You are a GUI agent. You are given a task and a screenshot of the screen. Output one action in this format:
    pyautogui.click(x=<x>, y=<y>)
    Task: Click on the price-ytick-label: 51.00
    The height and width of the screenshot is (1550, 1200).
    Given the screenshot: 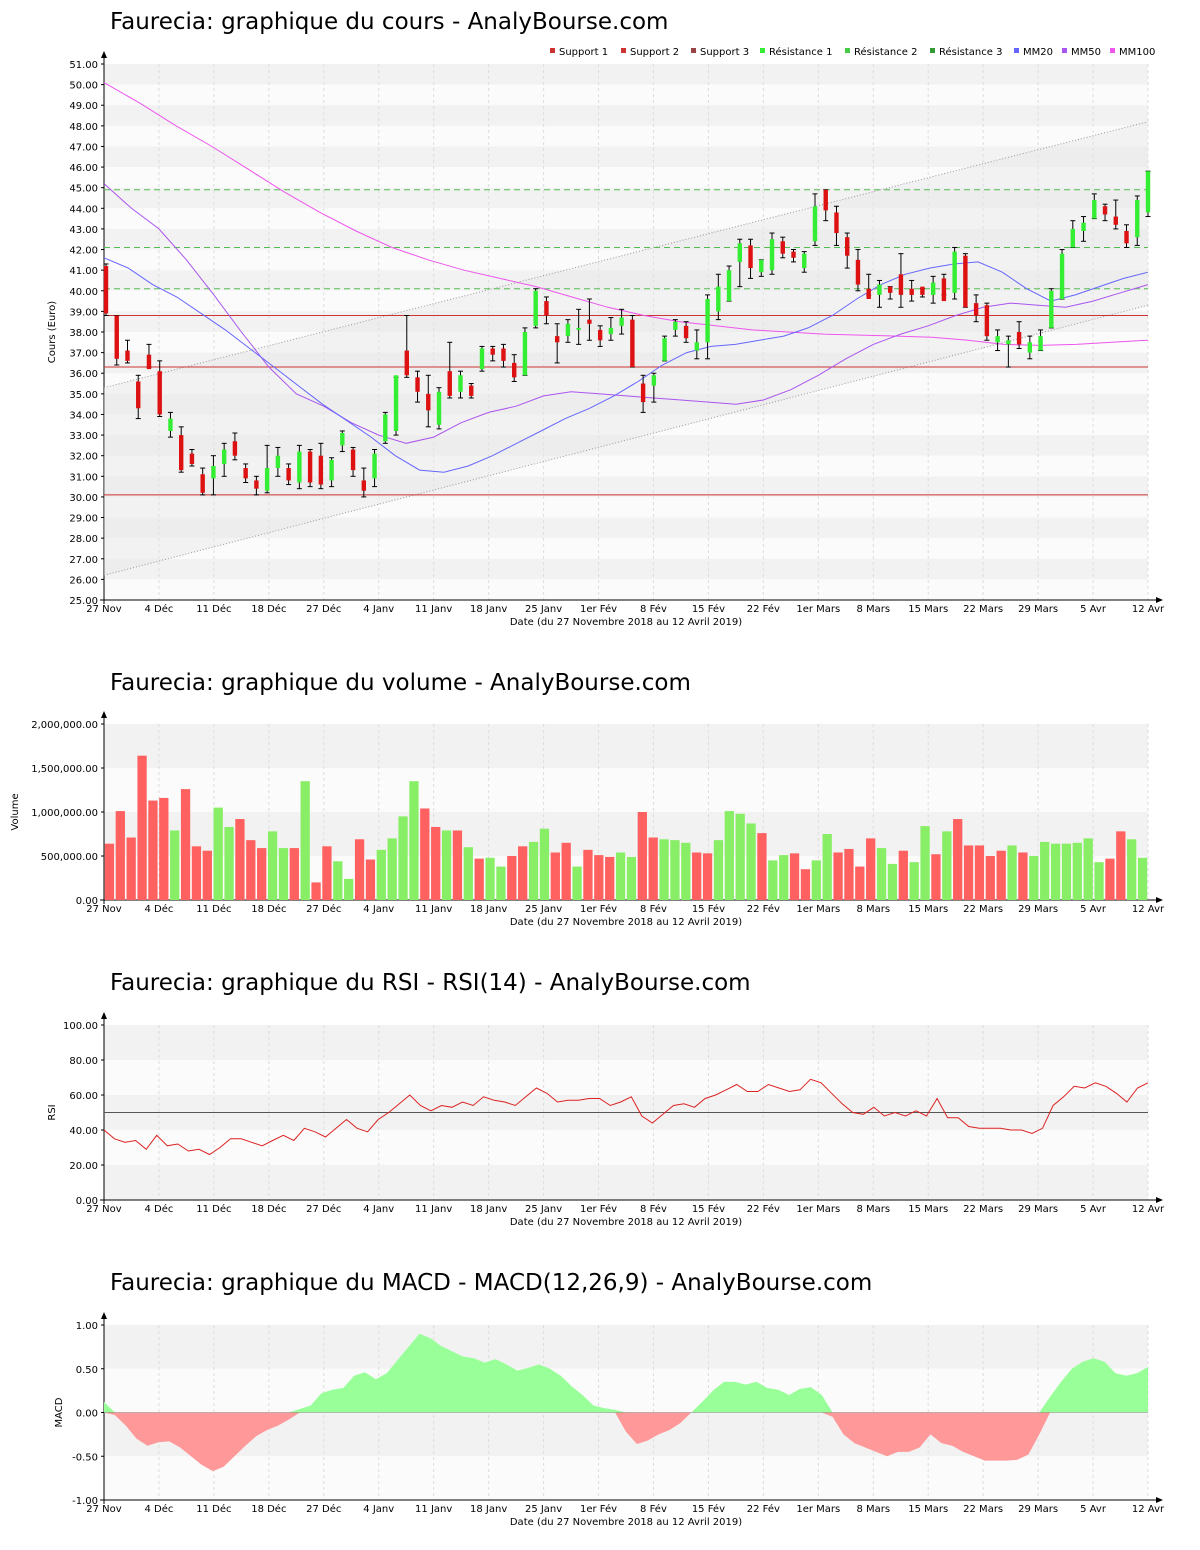 What is the action you would take?
    pyautogui.click(x=83, y=65)
    